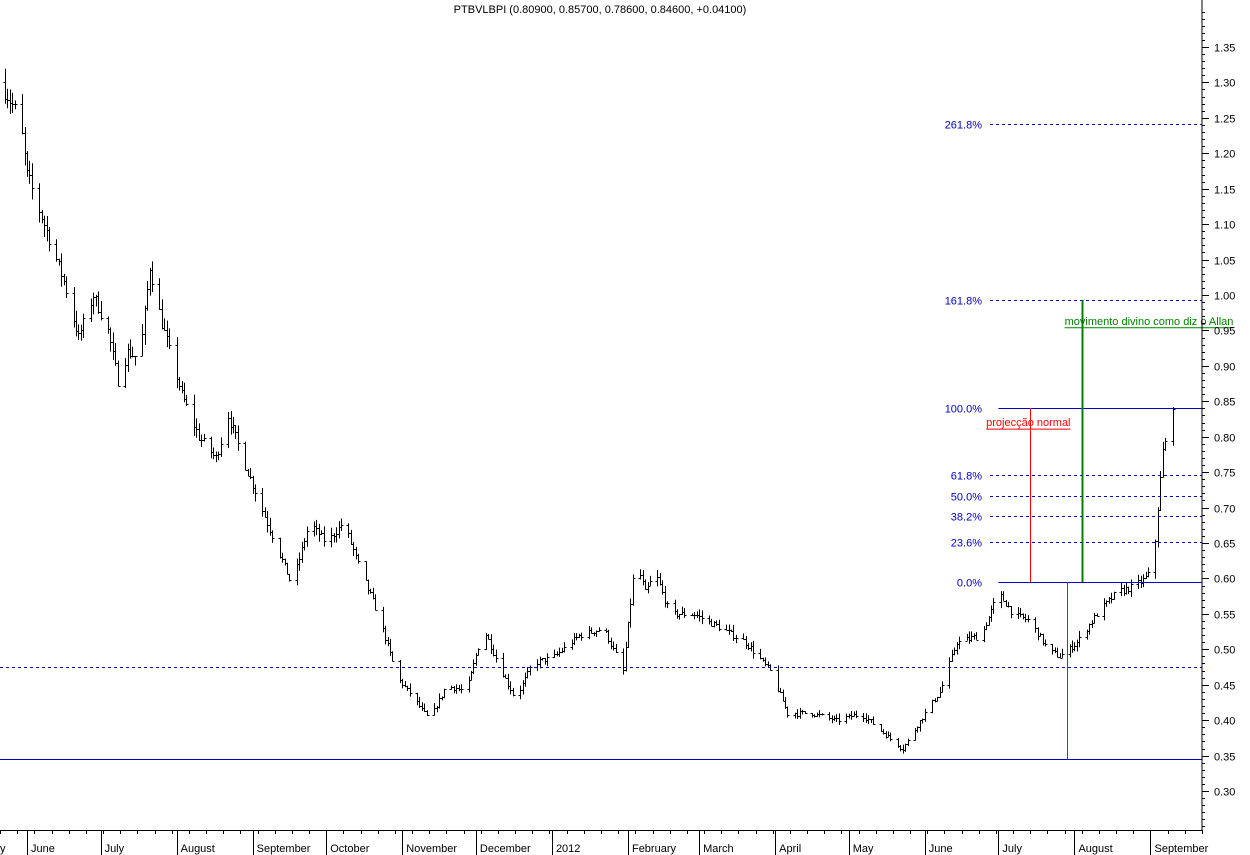  I want to click on annotation-label: projecção normal, so click(1028, 423).